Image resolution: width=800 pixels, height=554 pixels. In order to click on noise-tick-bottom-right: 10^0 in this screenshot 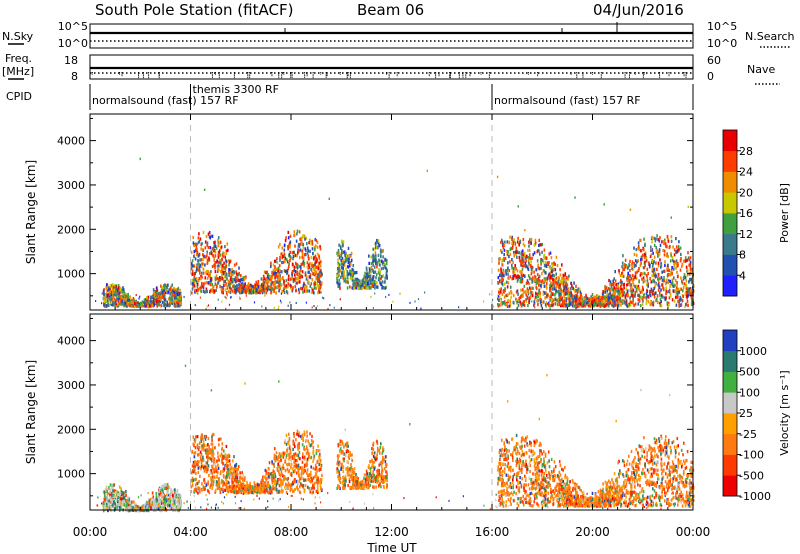, I will do `click(722, 43)`.